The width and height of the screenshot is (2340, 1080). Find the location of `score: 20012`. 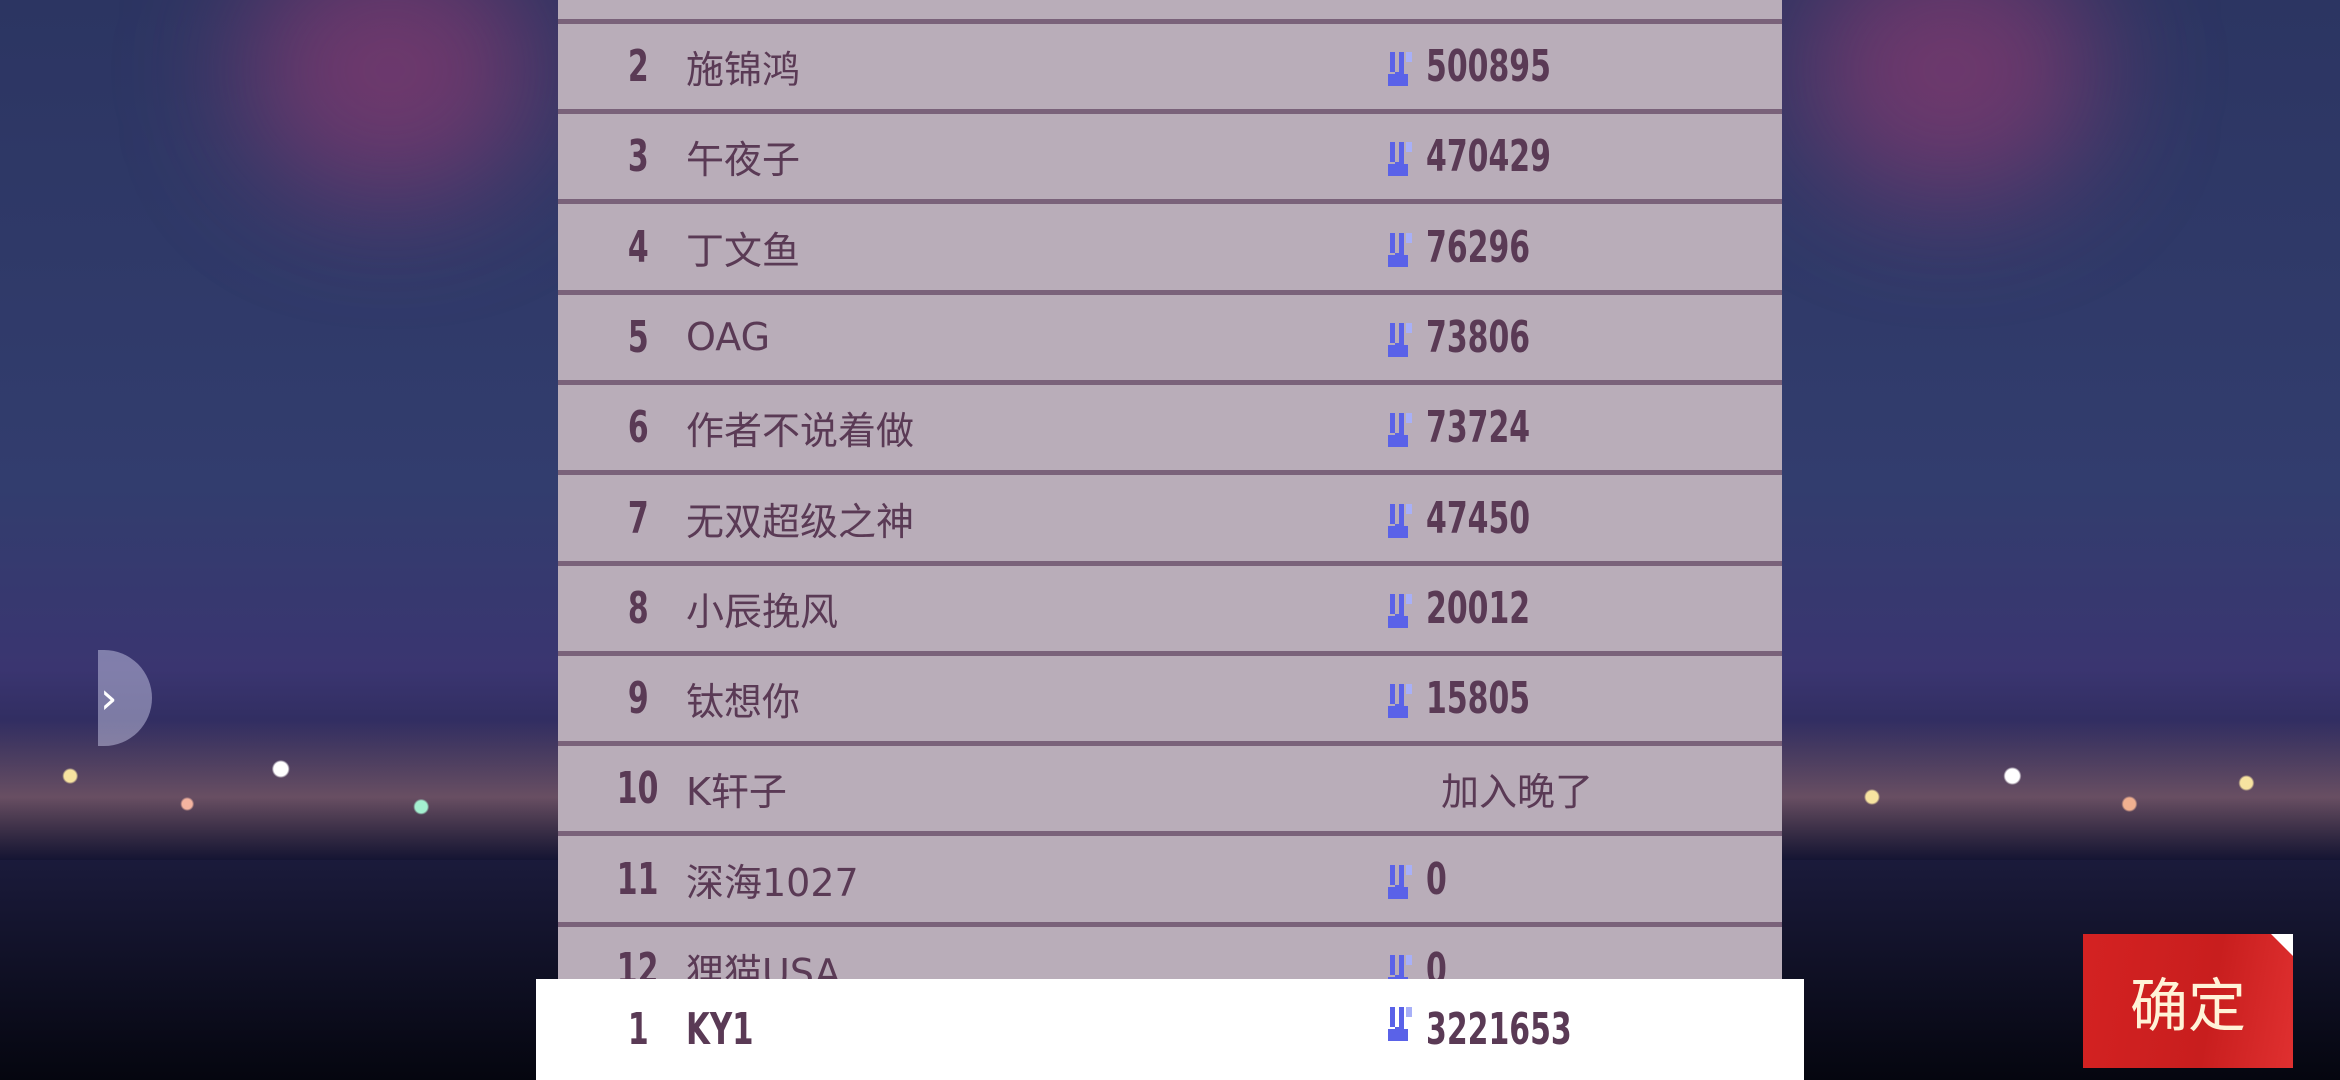

score: 20012 is located at coordinates (1478, 608).